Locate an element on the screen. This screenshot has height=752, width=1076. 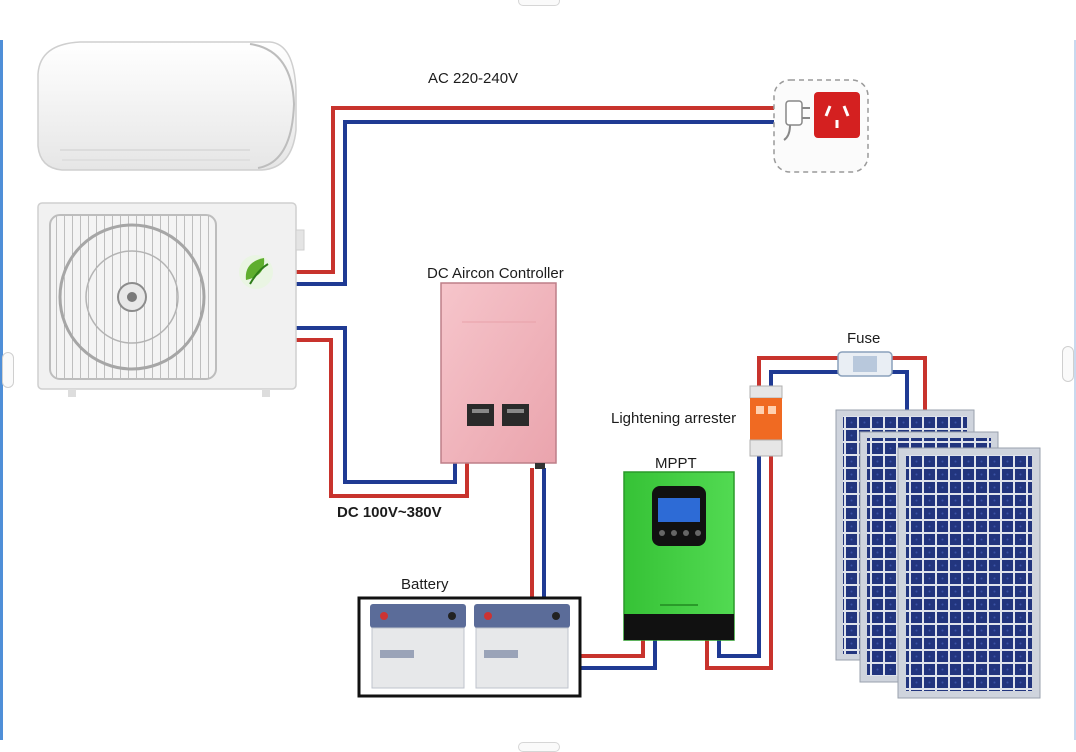
pv-positive-wire is located at coordinates (739, 563).